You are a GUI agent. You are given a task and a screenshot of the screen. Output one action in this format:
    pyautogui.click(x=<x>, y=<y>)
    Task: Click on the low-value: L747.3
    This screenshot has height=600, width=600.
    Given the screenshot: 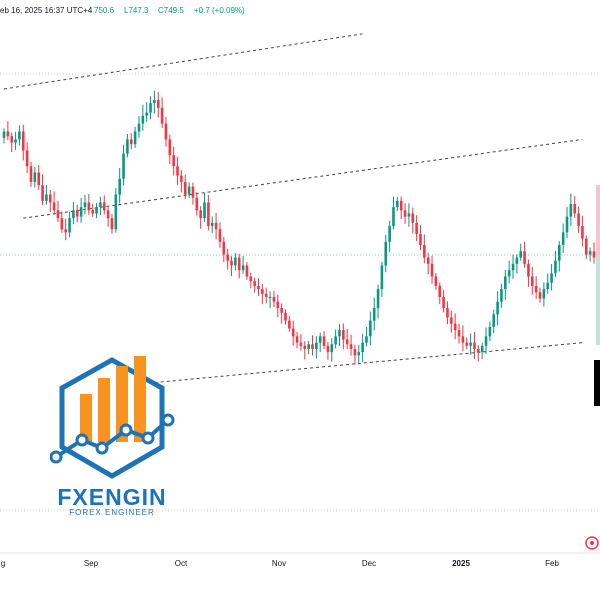 What is the action you would take?
    pyautogui.click(x=136, y=10)
    